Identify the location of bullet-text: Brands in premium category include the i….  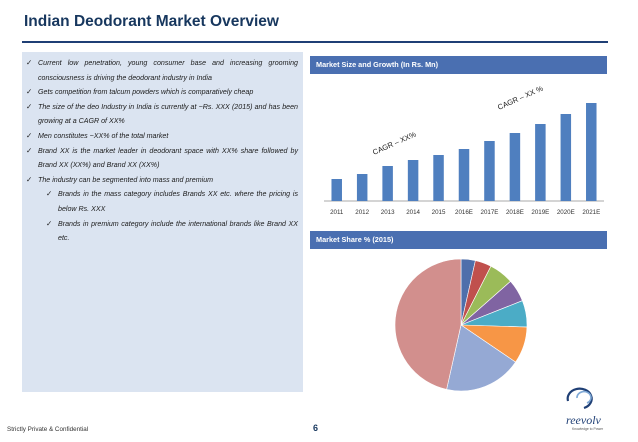
(178, 231).